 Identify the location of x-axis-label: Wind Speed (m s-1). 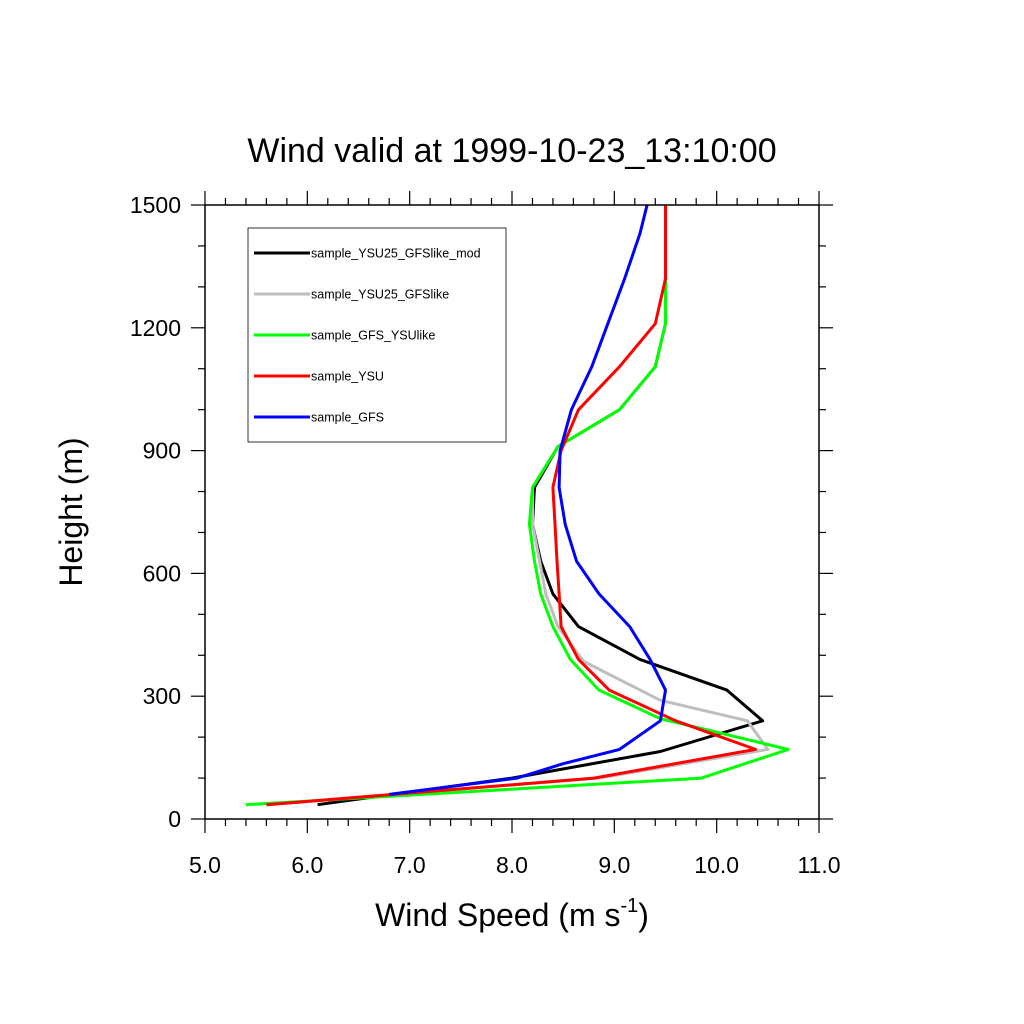
(512, 914).